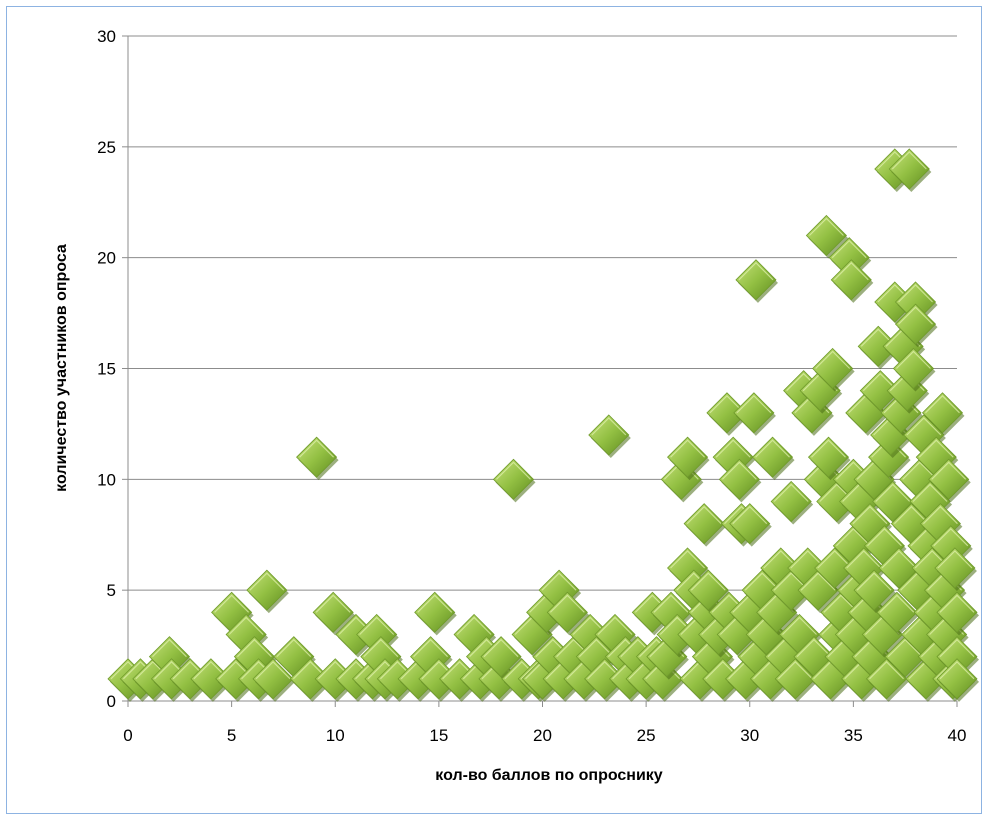  I want to click on y-tick-labels: 0 5 10 15 20 25 30, so click(106, 369).